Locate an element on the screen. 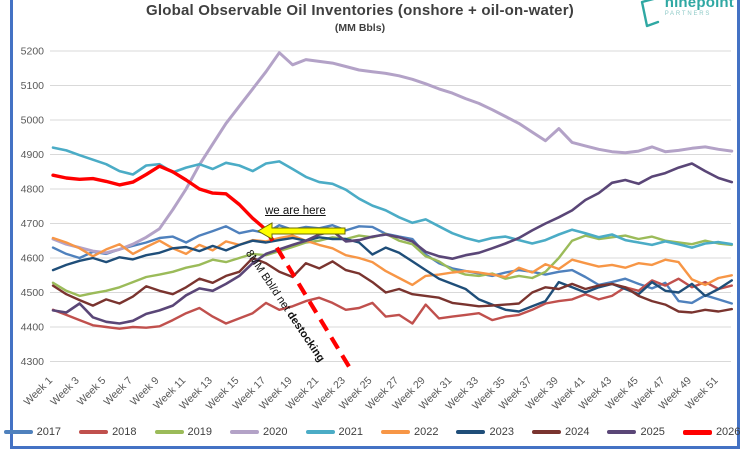 The width and height of the screenshot is (750, 450). legend-swatch-2026 is located at coordinates (697, 432).